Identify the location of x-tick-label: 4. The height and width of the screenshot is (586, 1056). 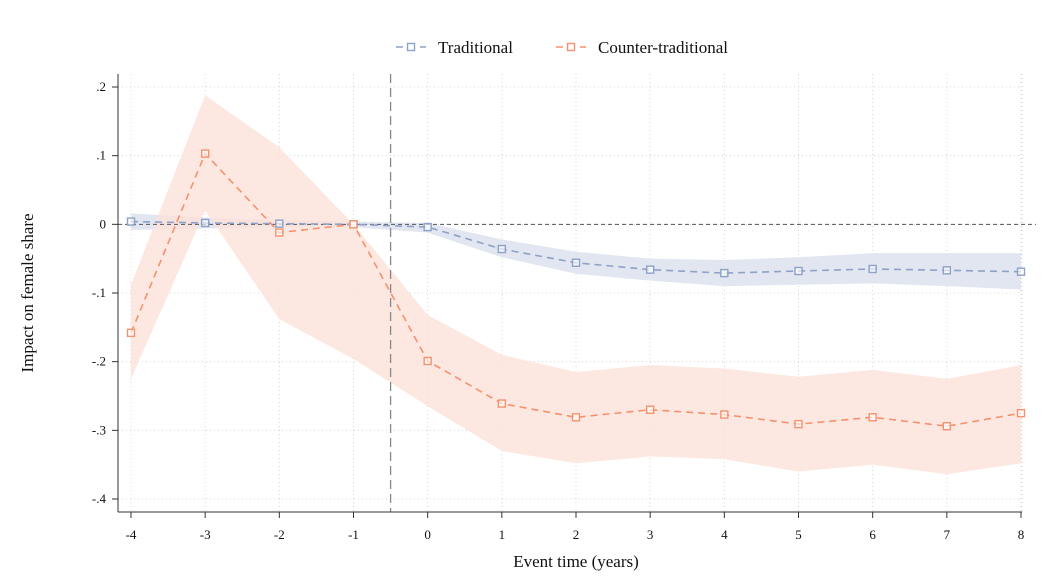
(724, 534).